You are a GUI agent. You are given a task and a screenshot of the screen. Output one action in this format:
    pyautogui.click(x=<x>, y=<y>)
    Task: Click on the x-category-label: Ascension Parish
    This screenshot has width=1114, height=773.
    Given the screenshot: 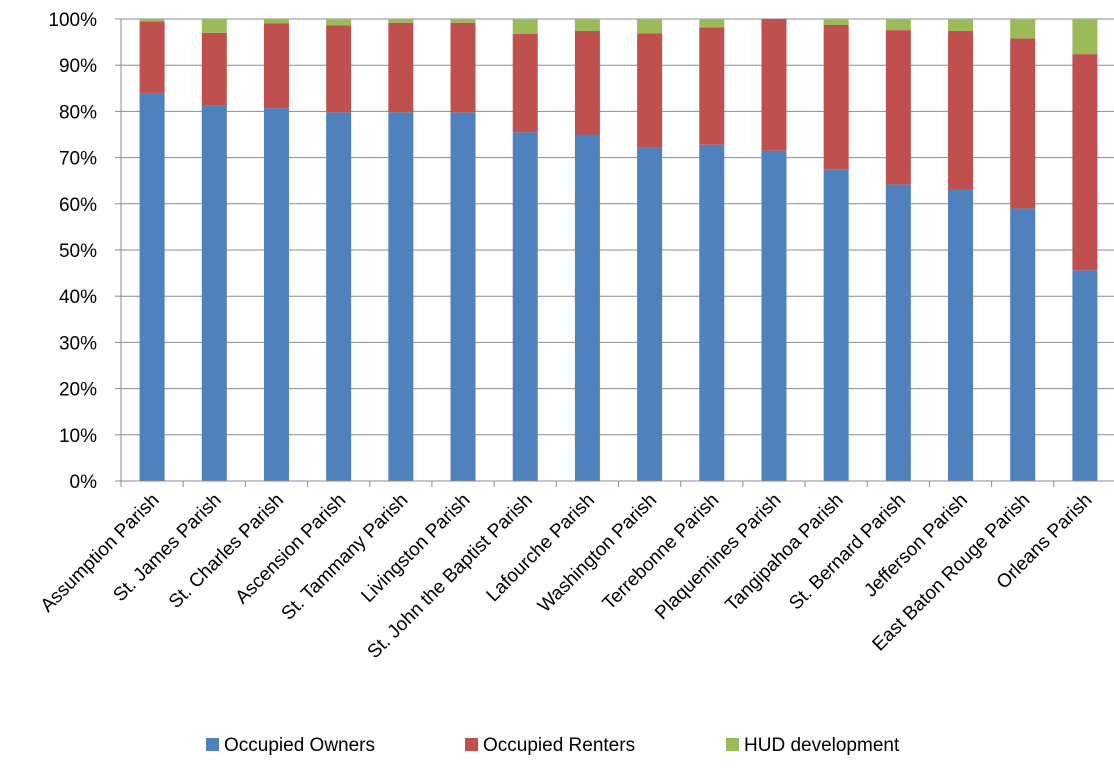 What is the action you would take?
    pyautogui.click(x=291, y=549)
    